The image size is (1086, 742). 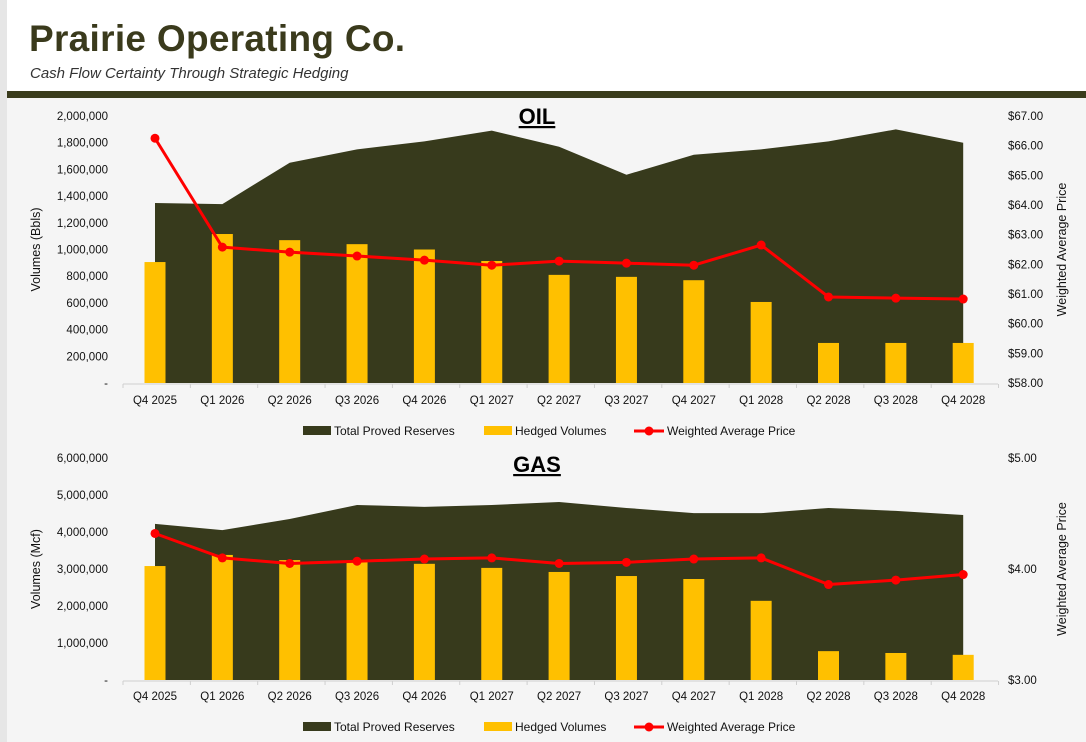 What do you see at coordinates (87, 357) in the screenshot?
I see `y-tick-label: 200,000` at bounding box center [87, 357].